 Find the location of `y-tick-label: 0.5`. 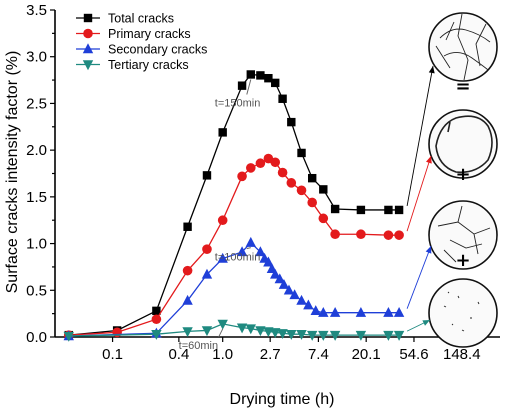

y-tick-label: 0.5 is located at coordinates (36, 290).